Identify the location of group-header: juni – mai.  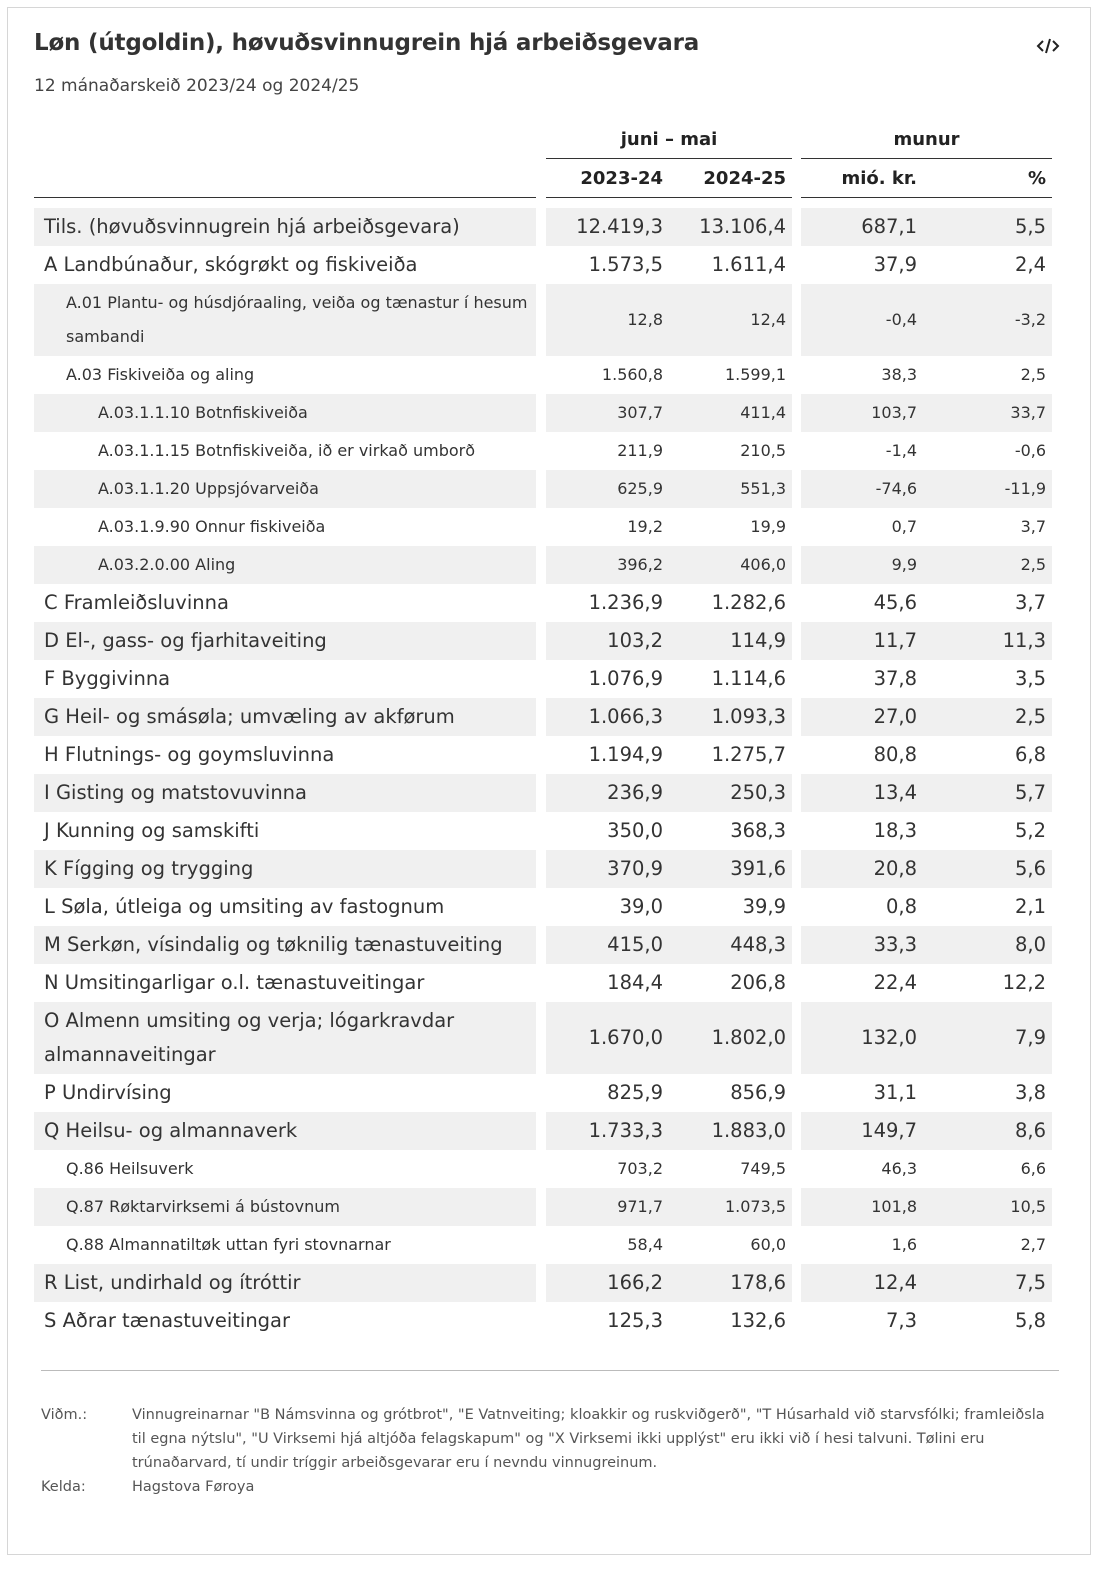
(669, 139).